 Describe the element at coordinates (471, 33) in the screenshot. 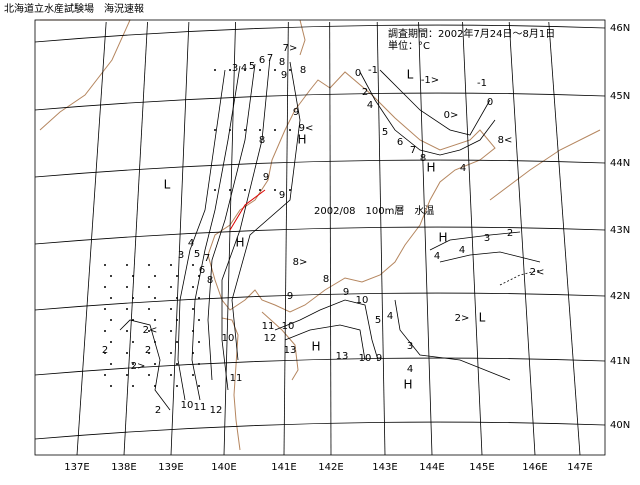

I see `period: 調査期間：2002年7月24日～8月1日` at that location.